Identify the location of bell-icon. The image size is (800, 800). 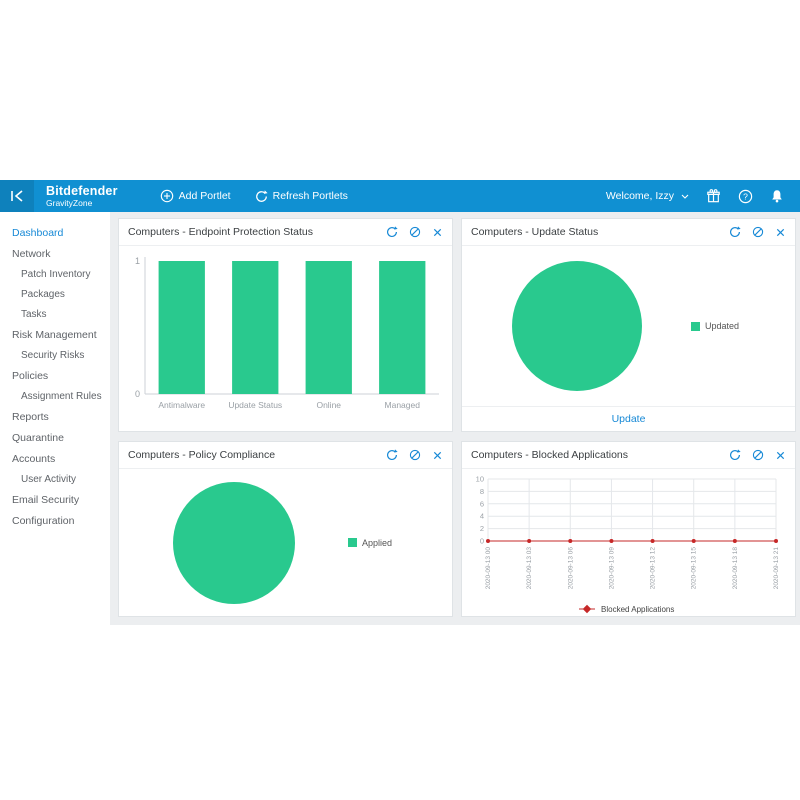
(777, 196).